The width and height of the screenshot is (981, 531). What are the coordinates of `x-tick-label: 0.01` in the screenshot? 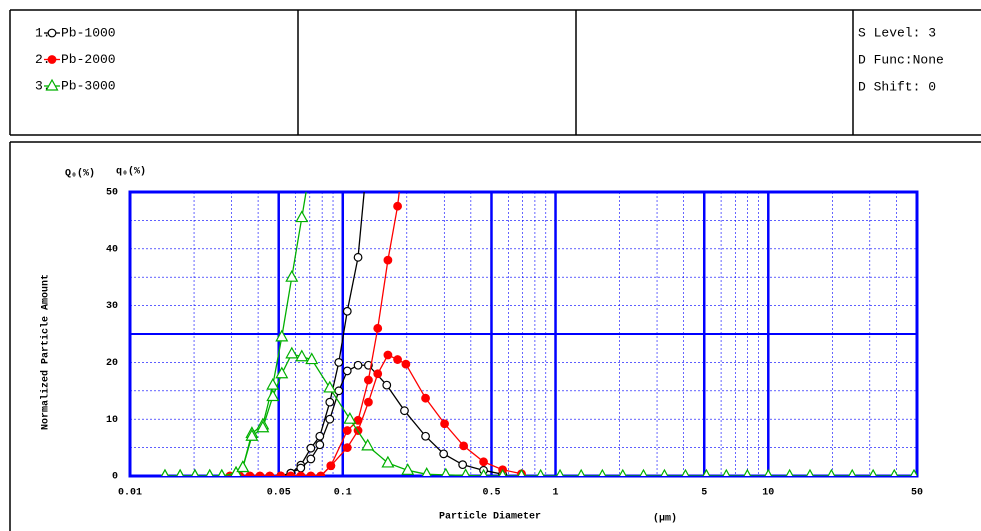 It's located at (130, 493).